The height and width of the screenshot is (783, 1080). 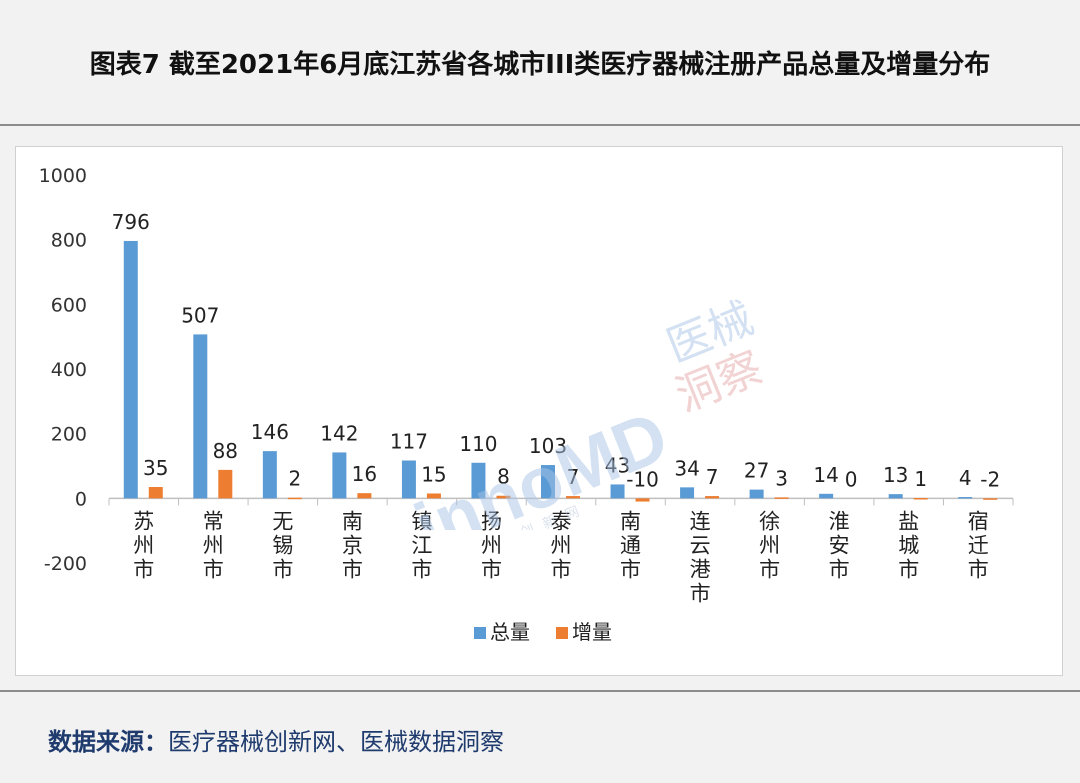 I want to click on x-tick-label: 盐, so click(x=908, y=521).